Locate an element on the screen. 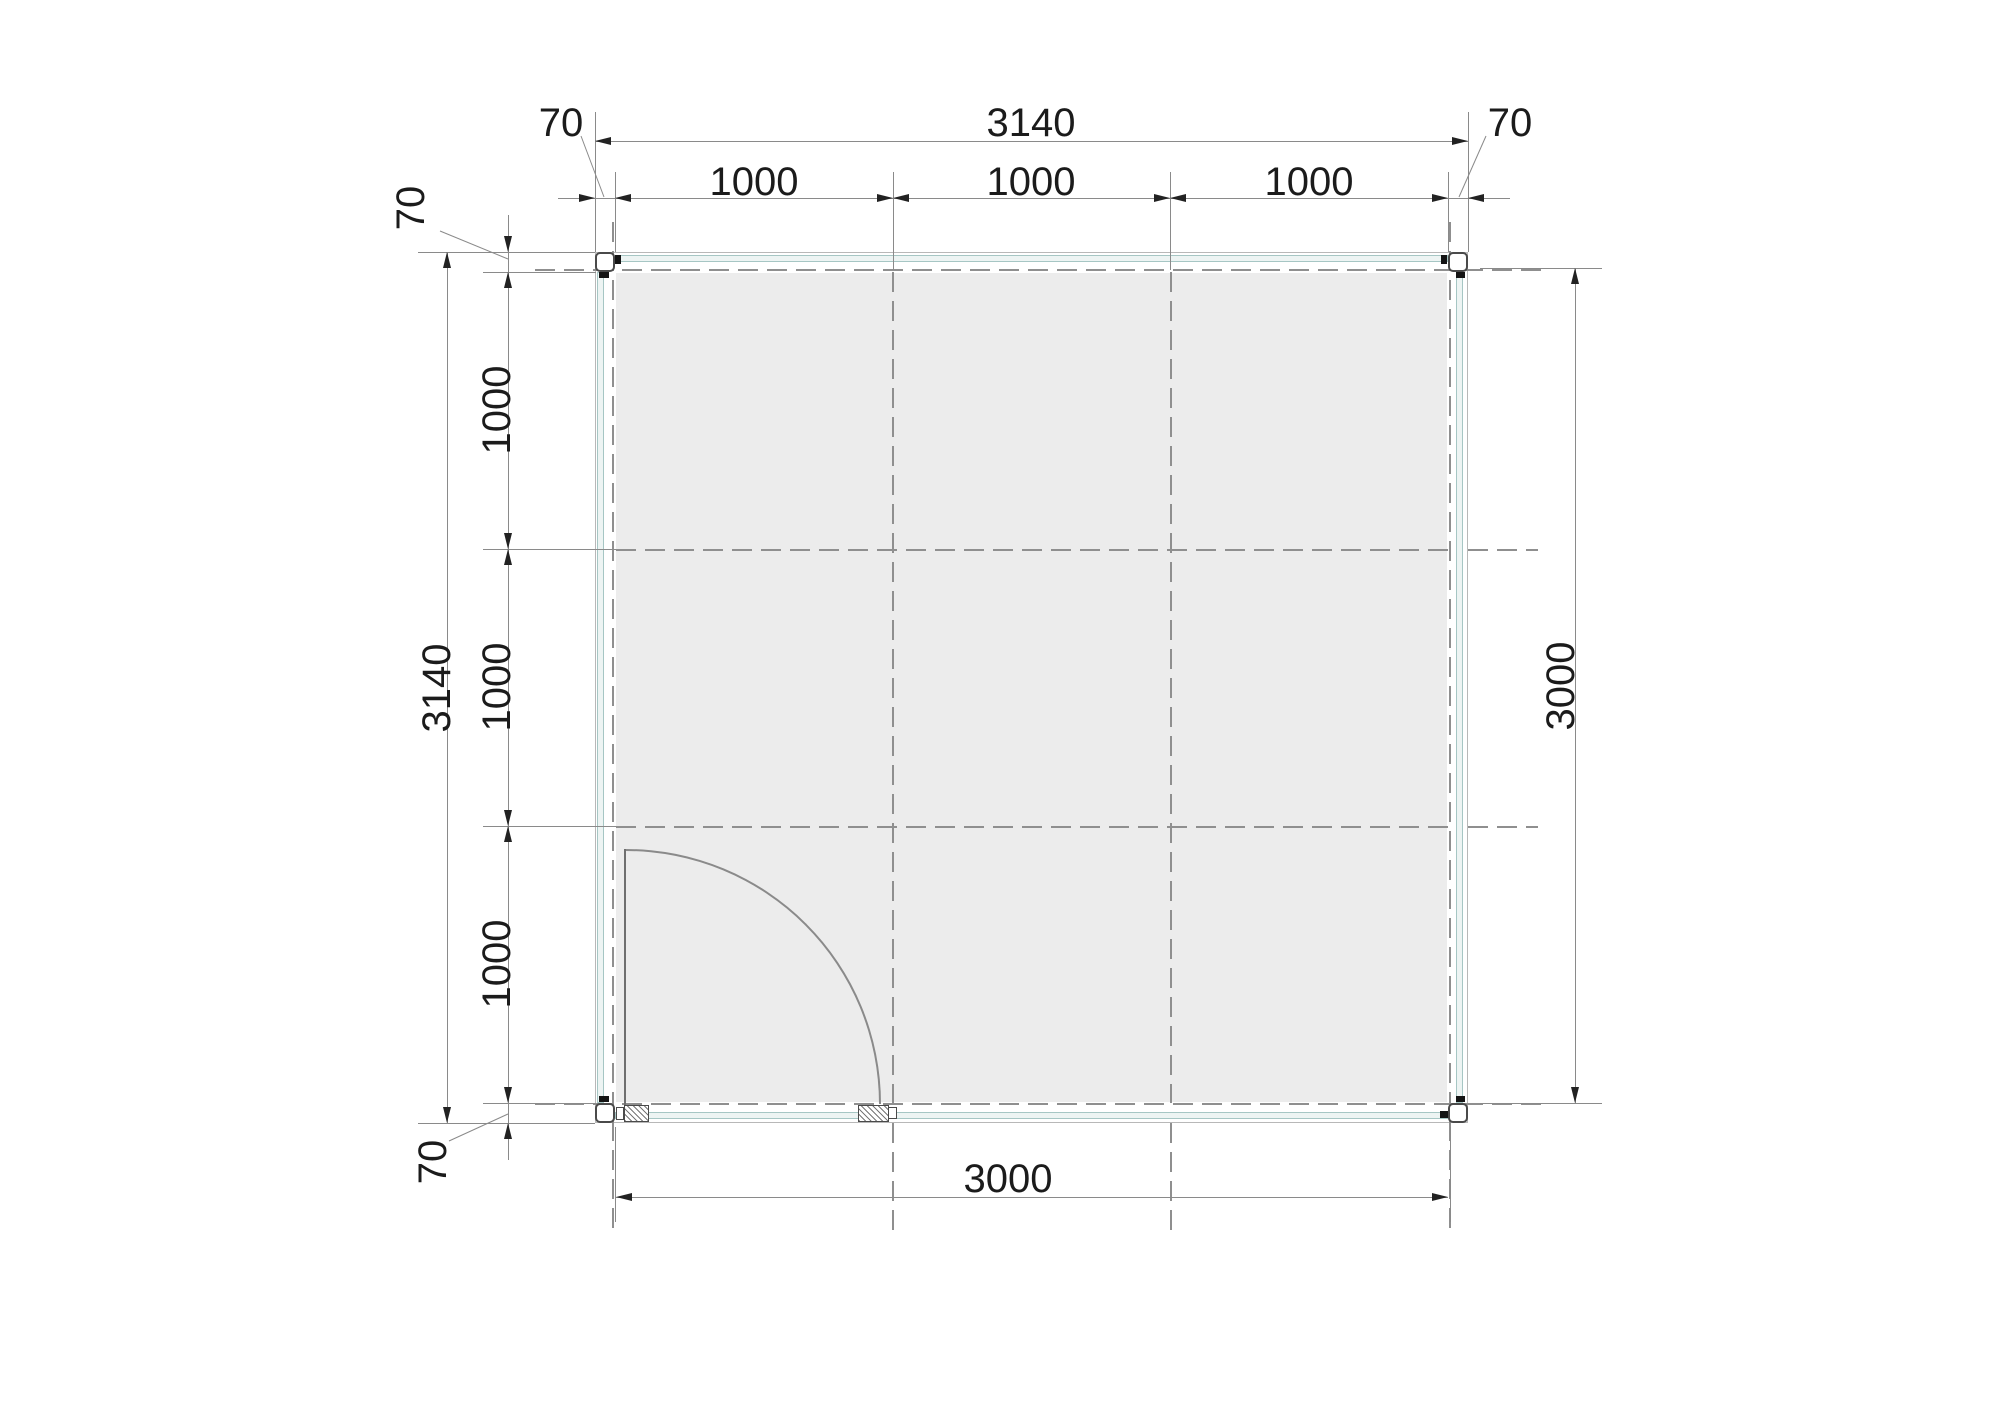  dim-label-left-segment-1: 1000 is located at coordinates (497, 410).